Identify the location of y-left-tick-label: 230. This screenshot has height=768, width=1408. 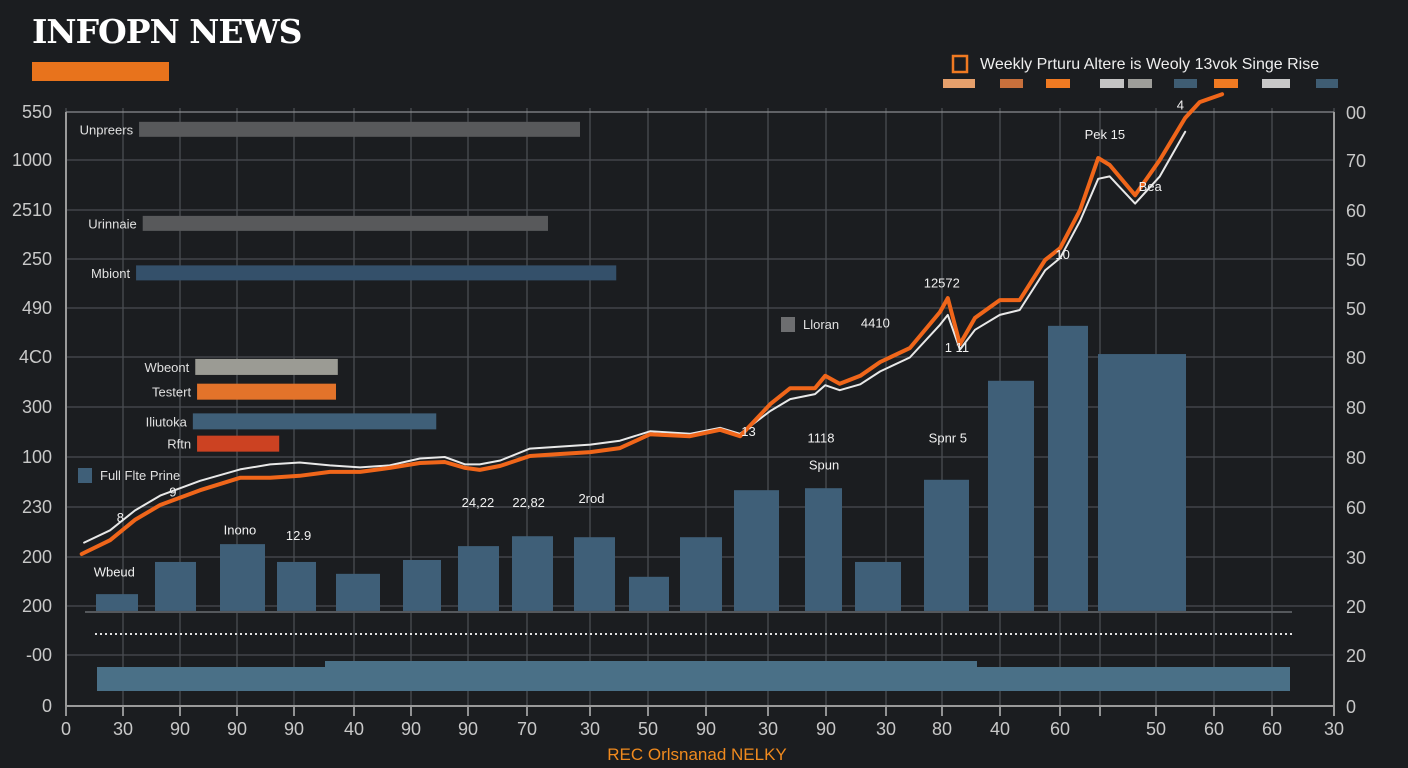
(37, 507).